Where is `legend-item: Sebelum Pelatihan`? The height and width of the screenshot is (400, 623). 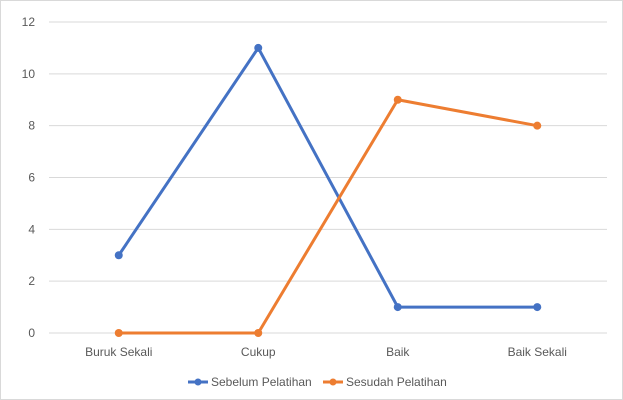
legend-item: Sebelum Pelatihan is located at coordinates (250, 382).